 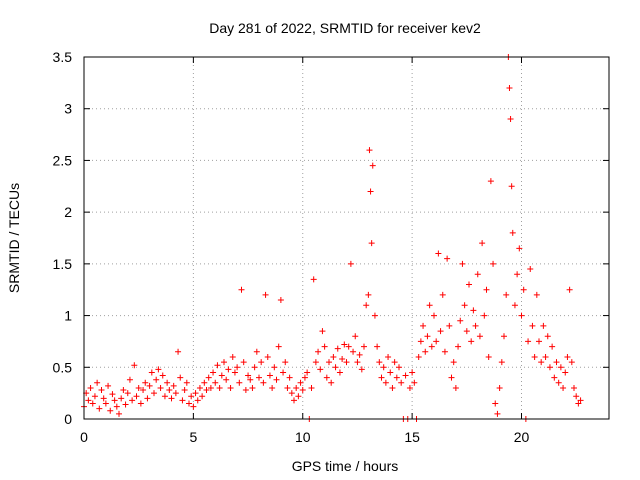 I want to click on x-tick-label: 0, so click(x=84, y=437).